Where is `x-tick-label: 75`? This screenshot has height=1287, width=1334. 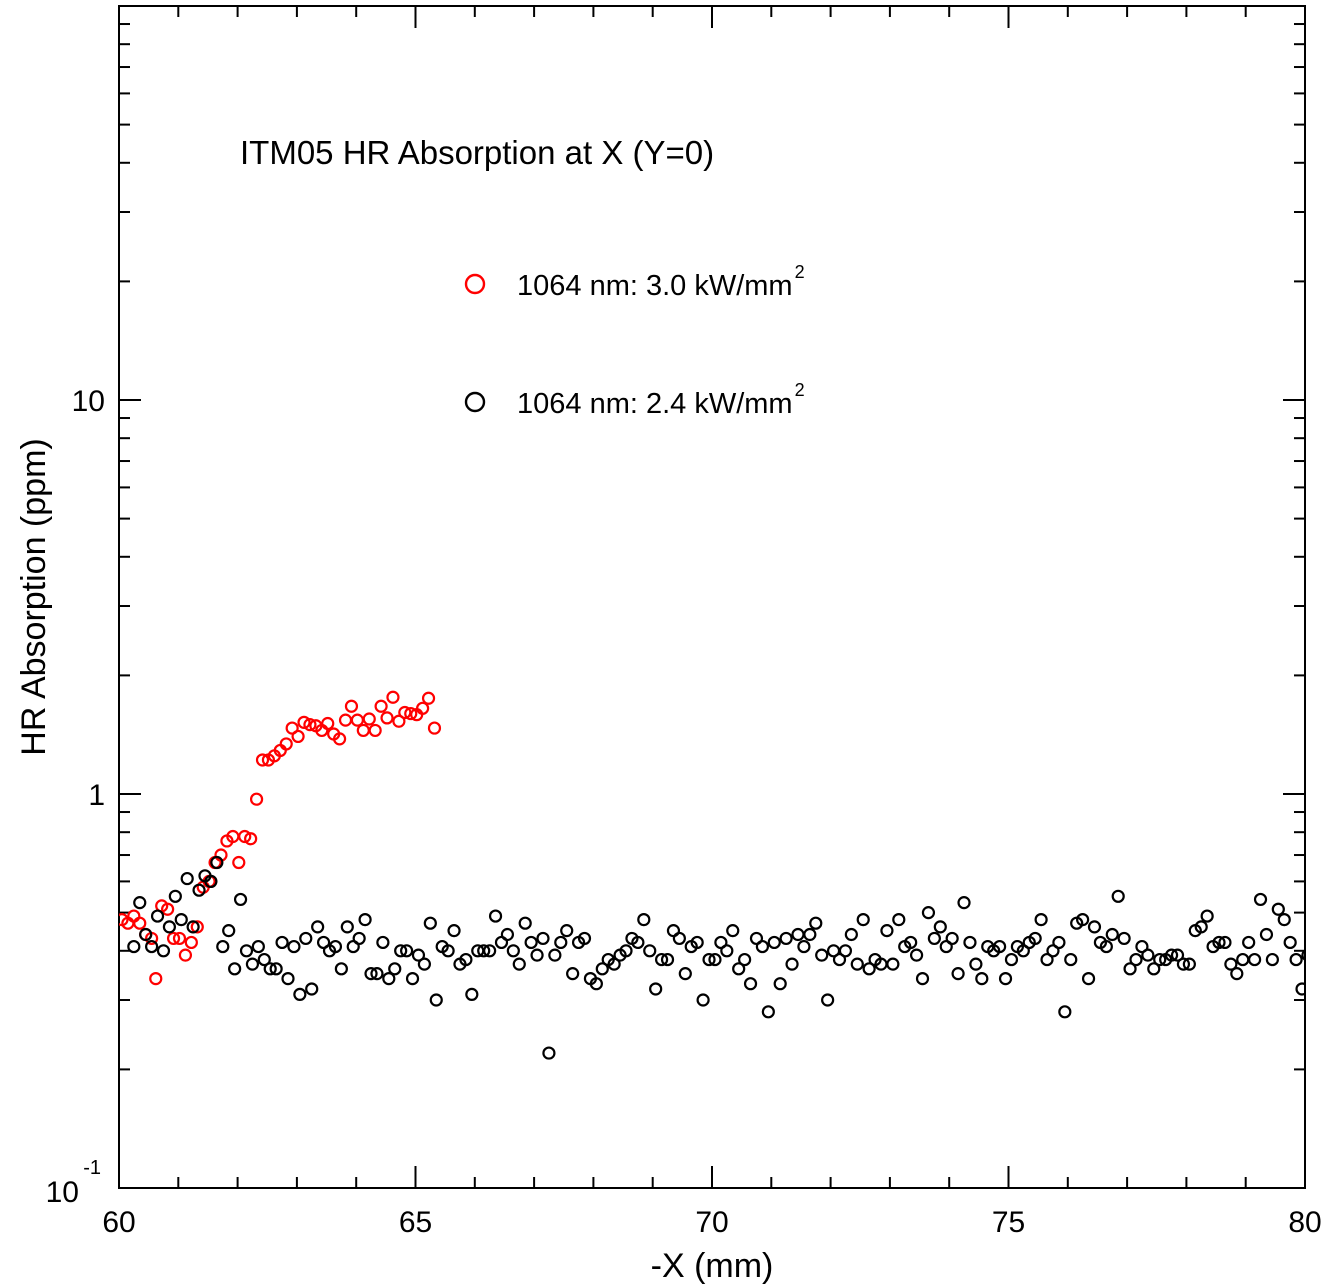
x-tick-label: 75 is located at coordinates (1008, 1222).